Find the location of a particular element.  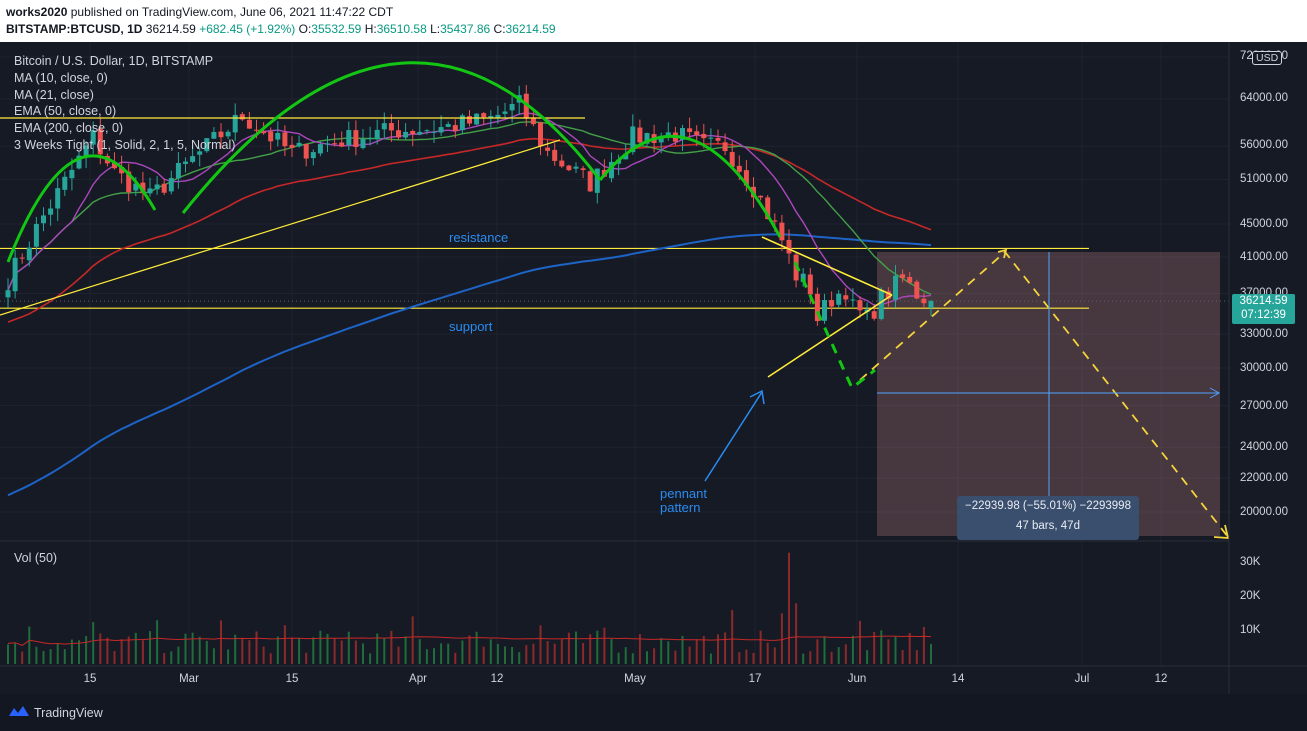

pennant-label-1: pennant is located at coordinates (683, 493).